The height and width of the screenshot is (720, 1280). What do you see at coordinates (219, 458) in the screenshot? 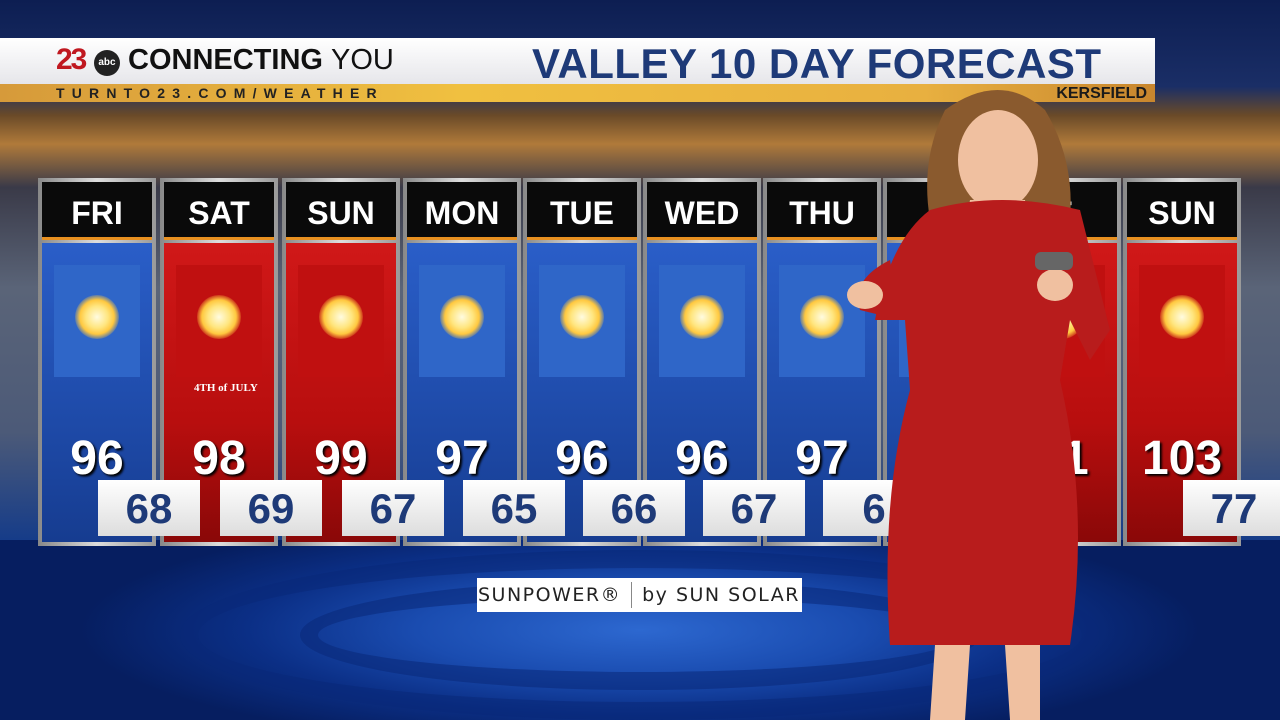
I see `high-temp: 98` at bounding box center [219, 458].